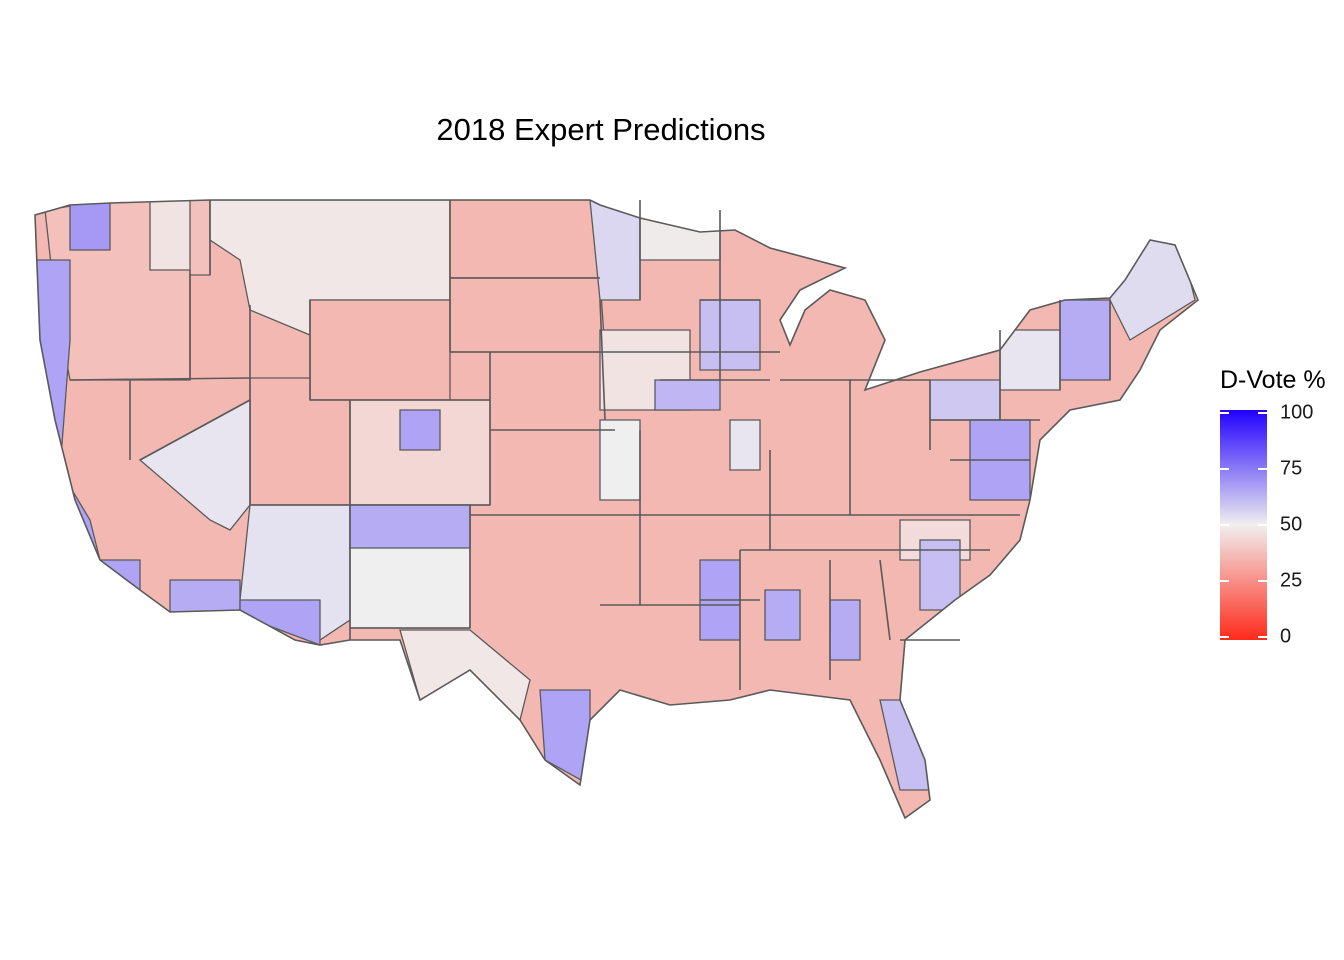 The width and height of the screenshot is (1344, 960). I want to click on color-legend: D-Vote % 100 75 50 25 0, so click(1280, 516).